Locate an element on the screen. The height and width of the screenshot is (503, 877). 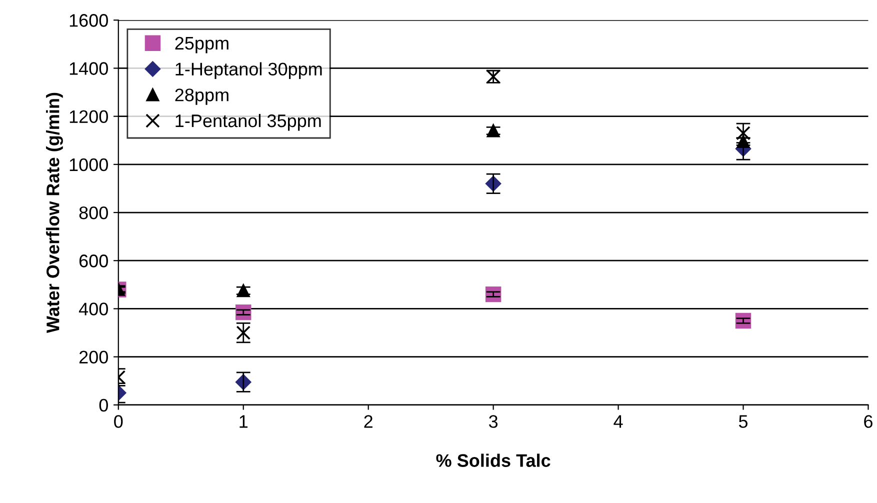
y-tick-label: 1000 is located at coordinates (89, 165).